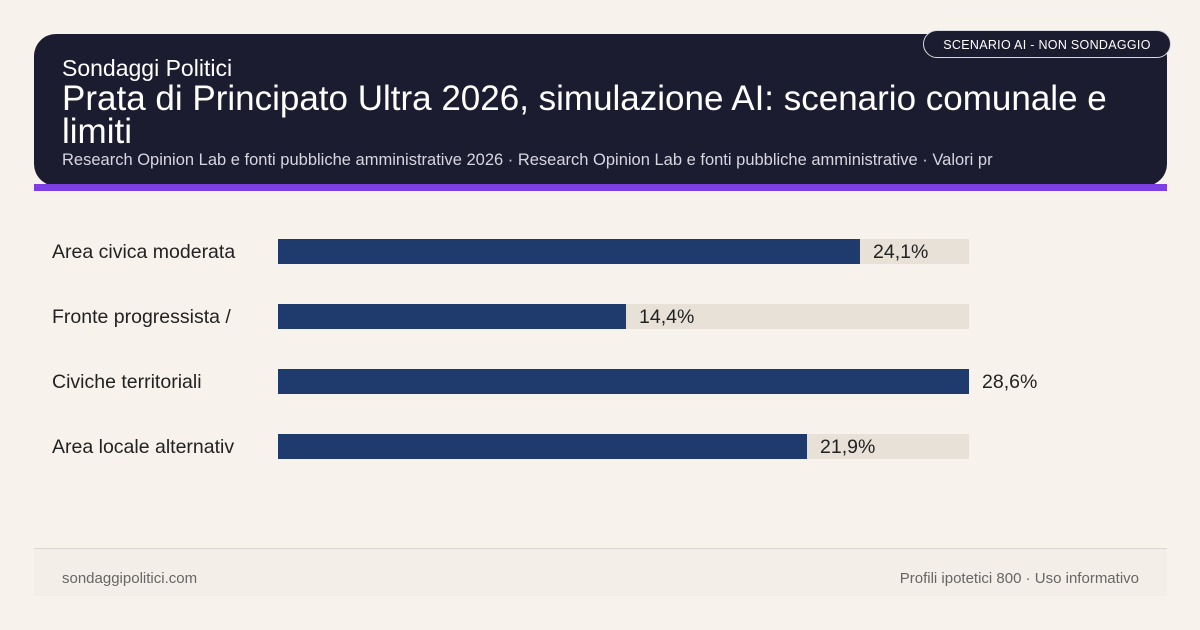  I want to click on category-label: Civiche territoriali, so click(127, 382).